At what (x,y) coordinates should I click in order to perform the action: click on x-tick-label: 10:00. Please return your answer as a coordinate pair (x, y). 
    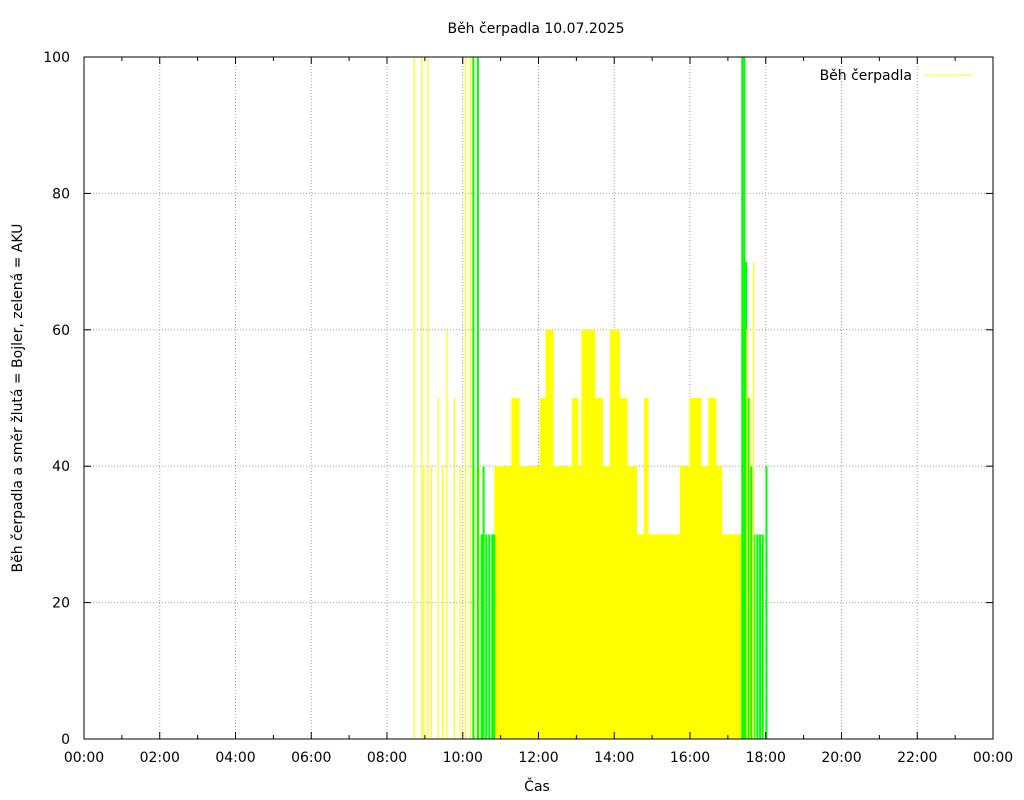
    Looking at the image, I should click on (463, 758).